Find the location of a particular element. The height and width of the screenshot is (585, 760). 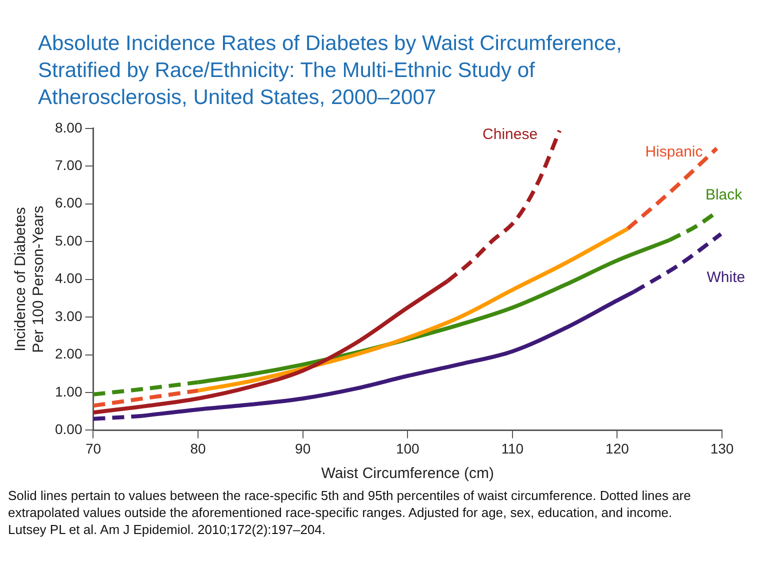

y-tick-label: 2.00 is located at coordinates (68, 354).